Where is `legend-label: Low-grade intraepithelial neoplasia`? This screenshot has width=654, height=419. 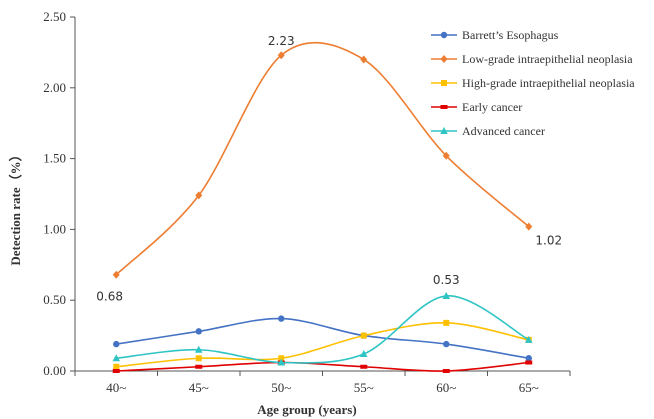 legend-label: Low-grade intraepithelial neoplasia is located at coordinates (547, 59).